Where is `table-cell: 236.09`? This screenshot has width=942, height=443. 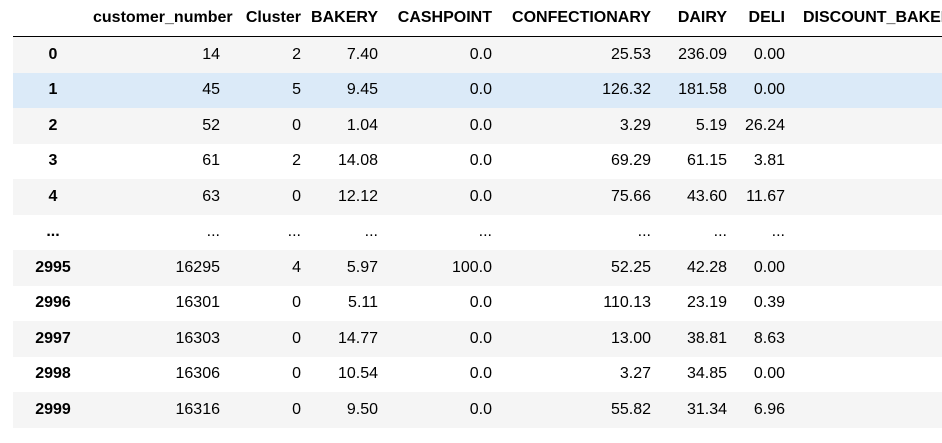 table-cell: 236.09 is located at coordinates (702, 54).